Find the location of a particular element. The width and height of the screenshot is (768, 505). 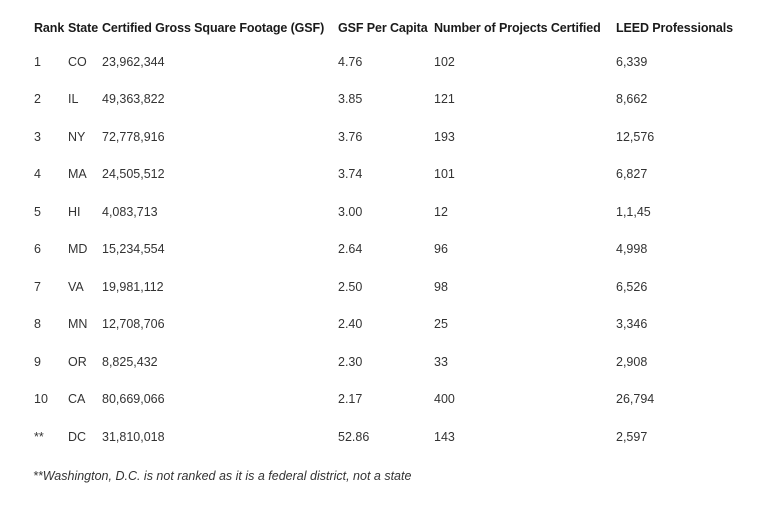

cell-gsf-per-capita: 3.76 is located at coordinates (350, 136).